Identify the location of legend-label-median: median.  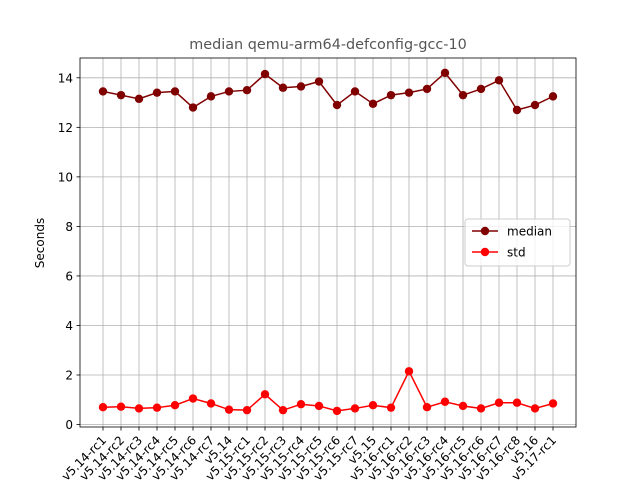
(529, 232).